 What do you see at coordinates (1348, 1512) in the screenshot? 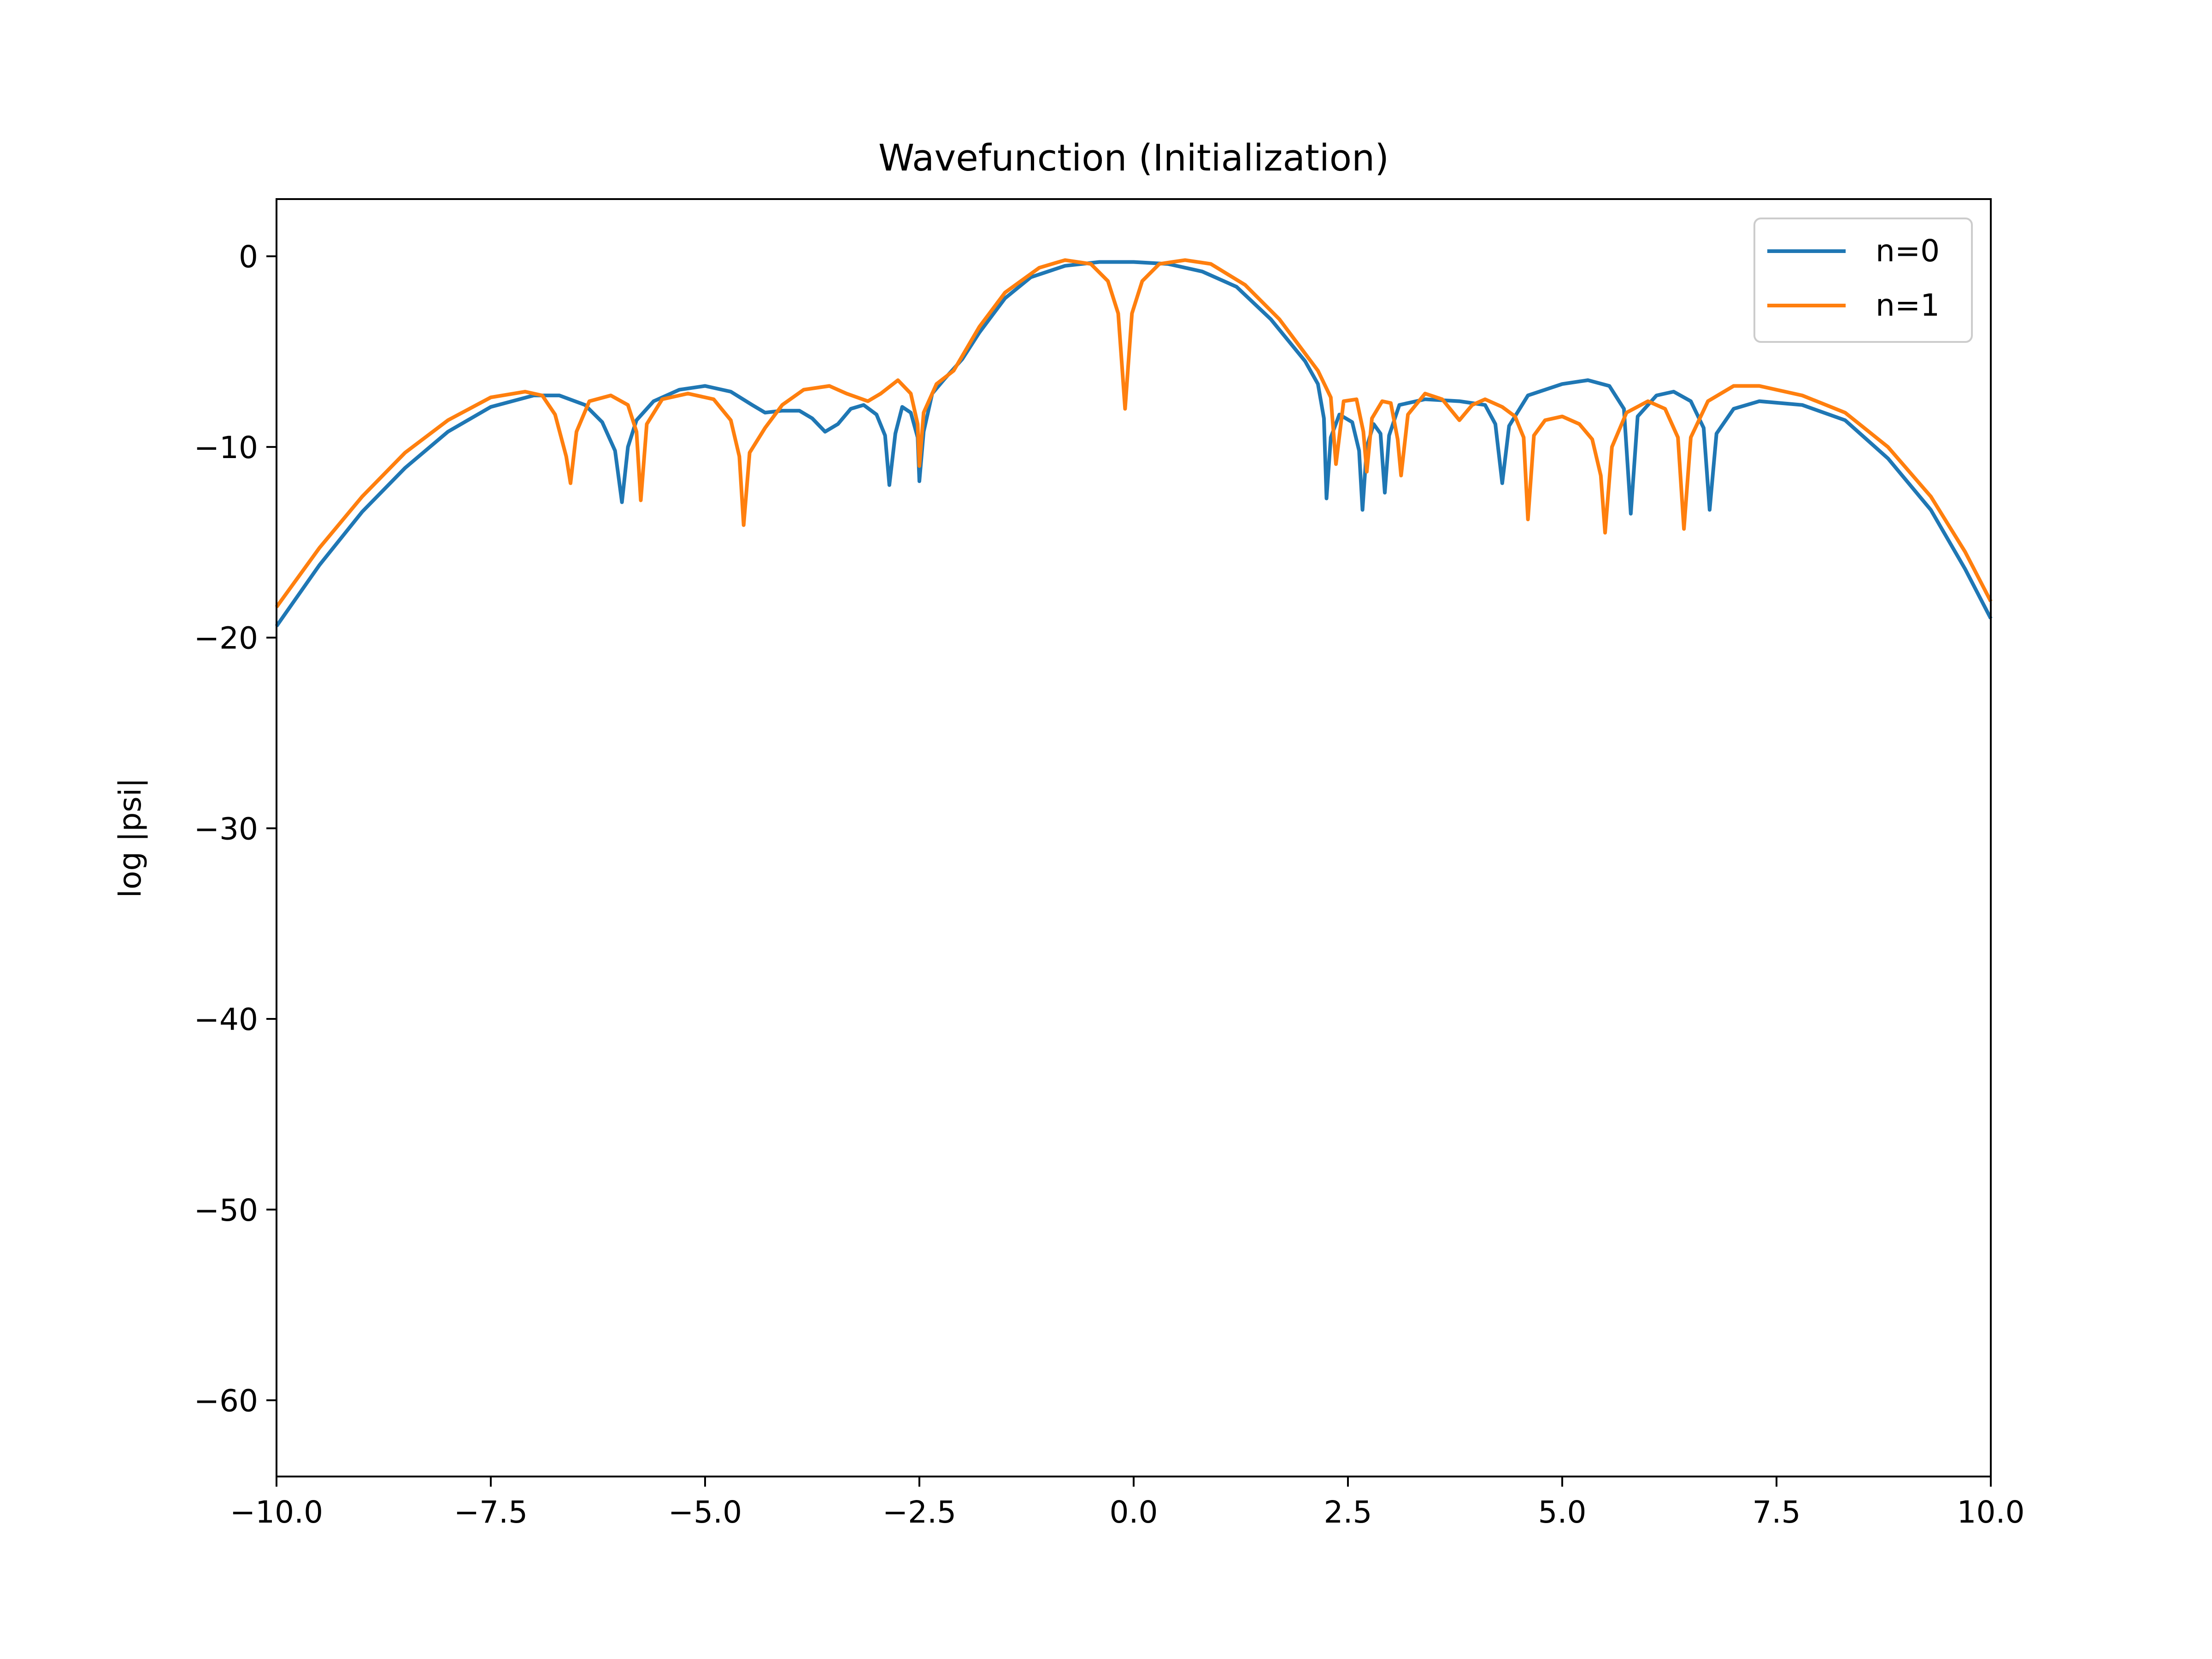
I see `x-tick-label: 2.5` at bounding box center [1348, 1512].